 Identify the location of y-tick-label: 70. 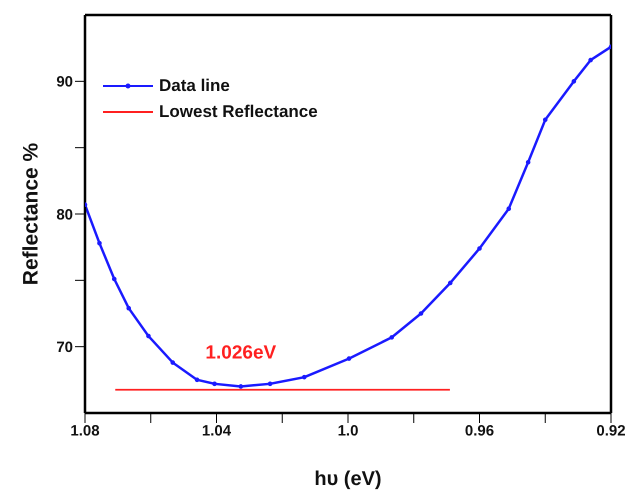
(64, 347).